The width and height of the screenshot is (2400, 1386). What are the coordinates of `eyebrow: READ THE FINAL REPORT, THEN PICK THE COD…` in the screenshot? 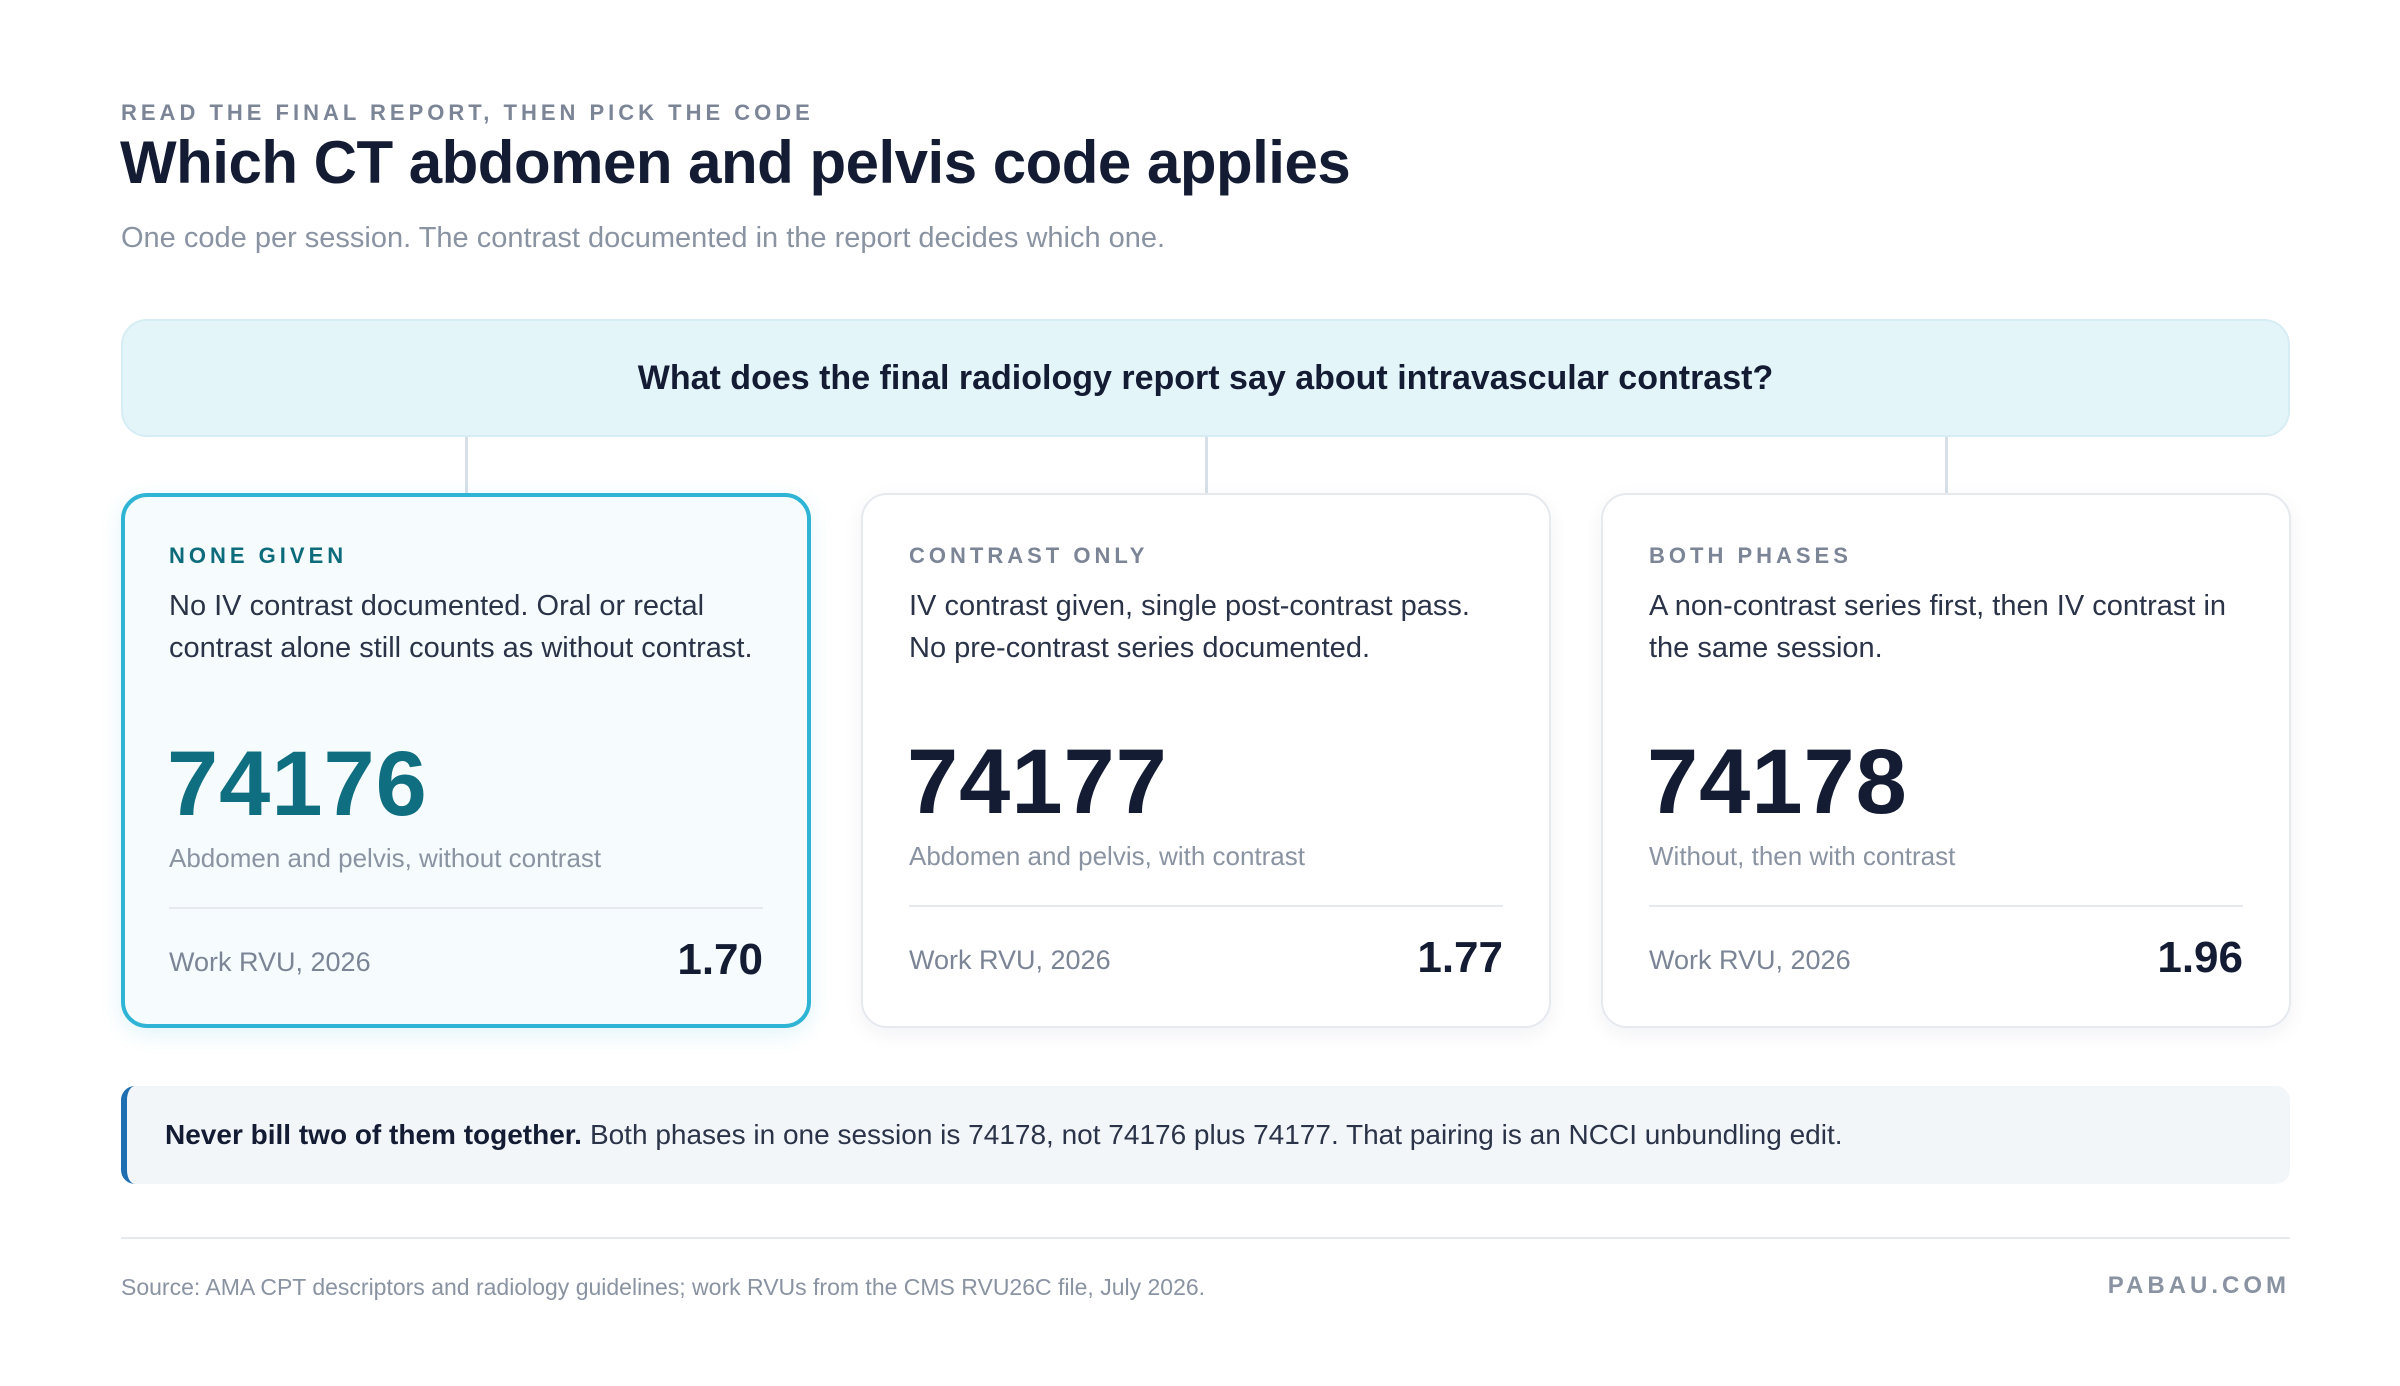 It's located at (467, 112).